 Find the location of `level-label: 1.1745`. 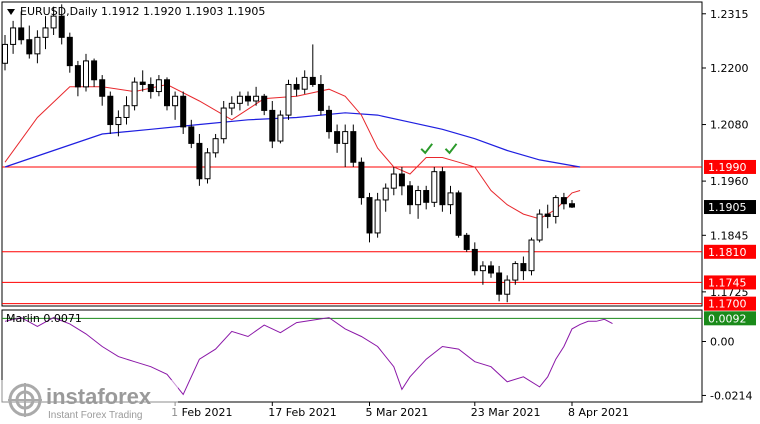

level-label: 1.1745 is located at coordinates (727, 282).